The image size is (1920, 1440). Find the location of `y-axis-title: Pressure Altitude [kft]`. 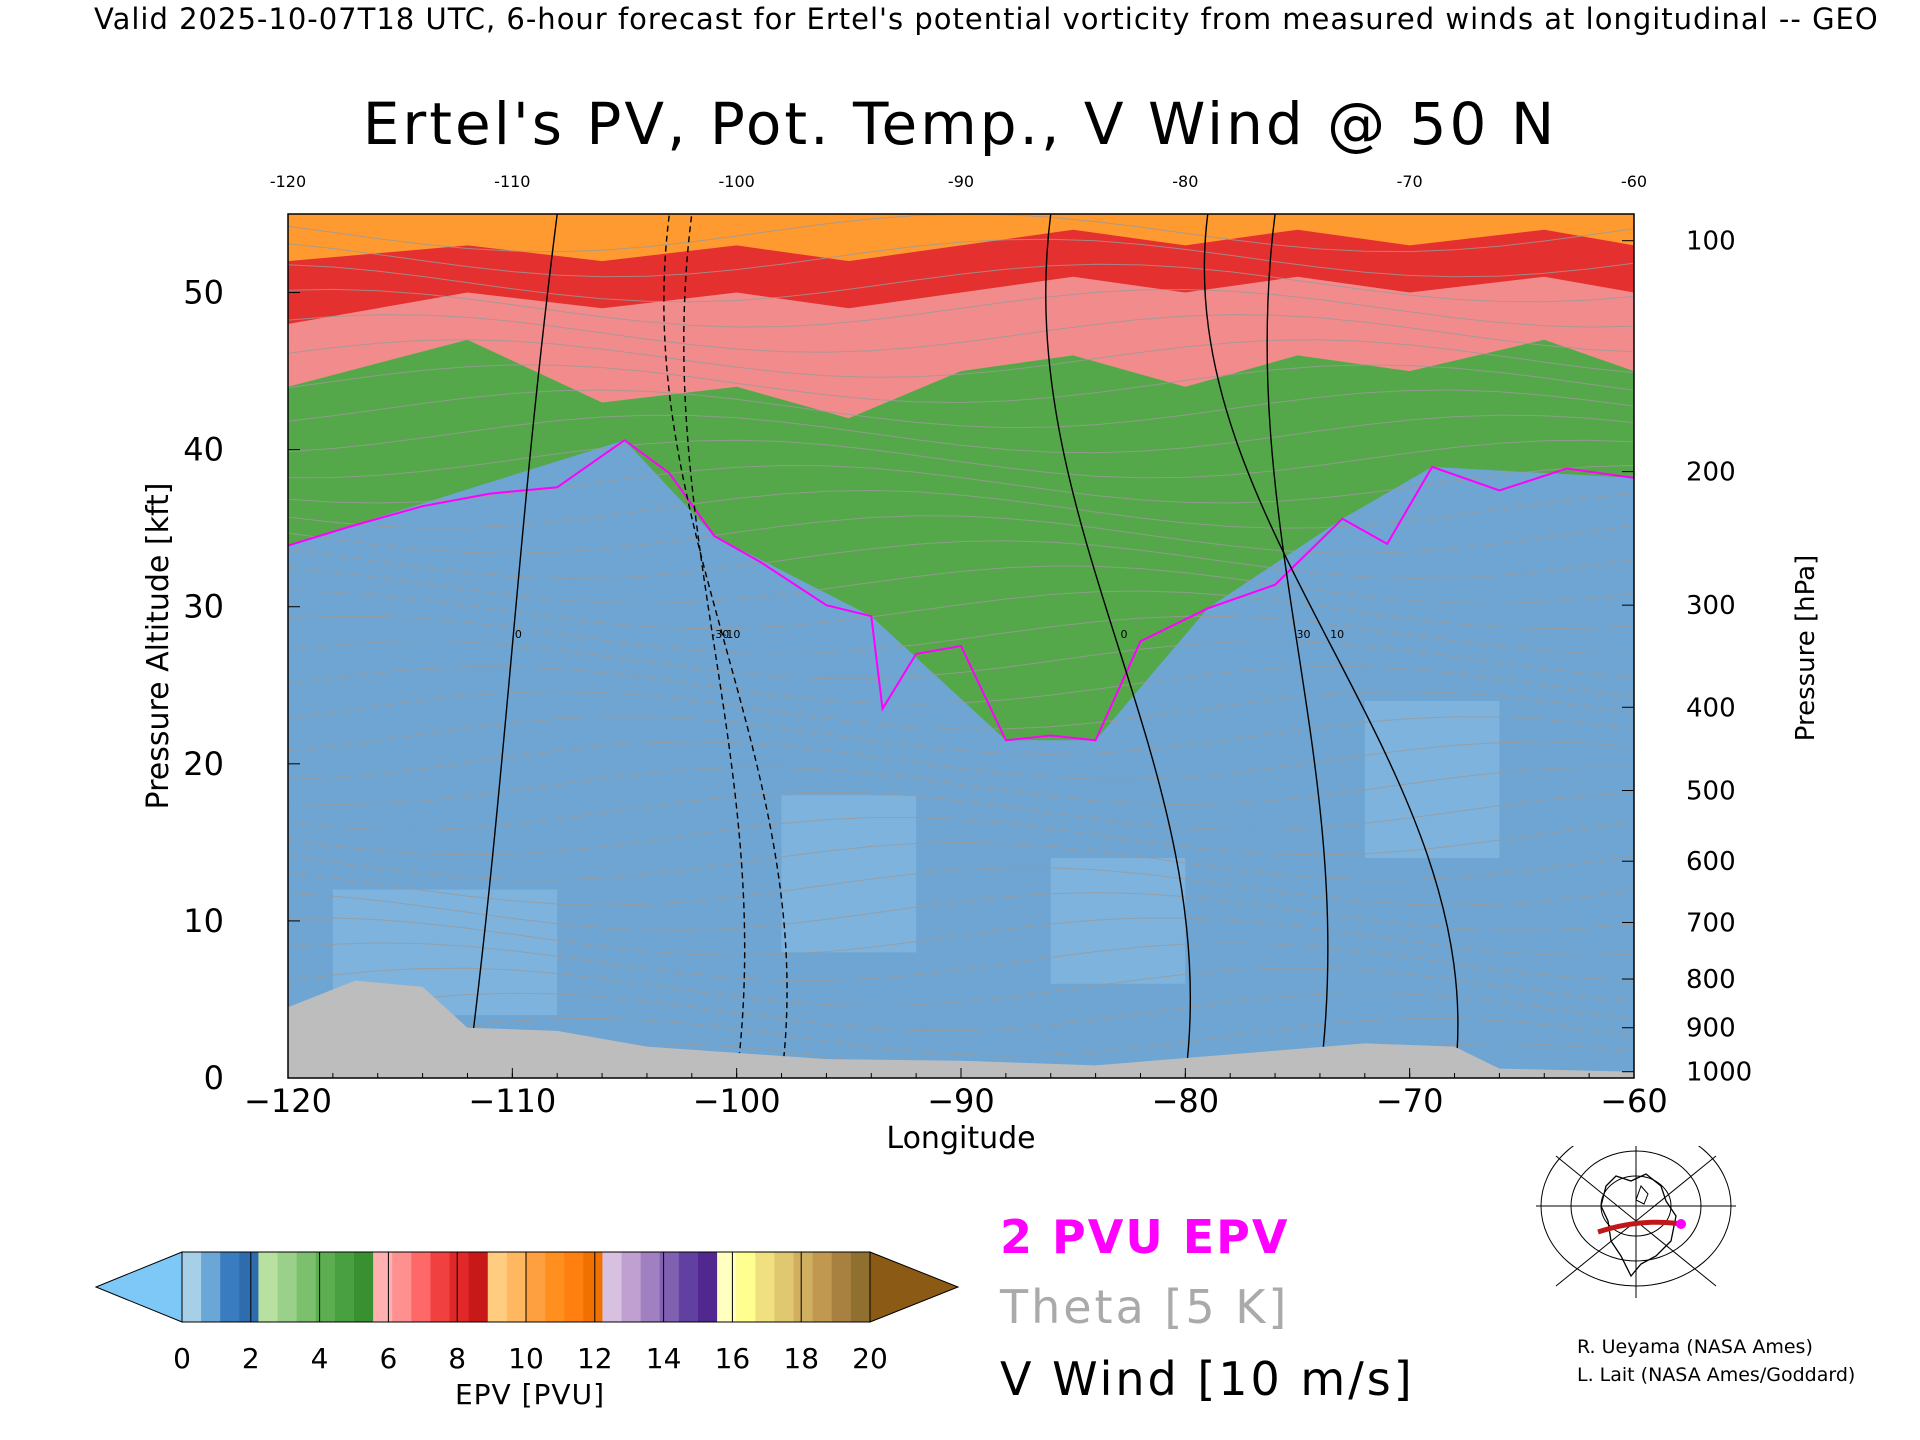

y-axis-title: Pressure Altitude [kft] is located at coordinates (158, 646).